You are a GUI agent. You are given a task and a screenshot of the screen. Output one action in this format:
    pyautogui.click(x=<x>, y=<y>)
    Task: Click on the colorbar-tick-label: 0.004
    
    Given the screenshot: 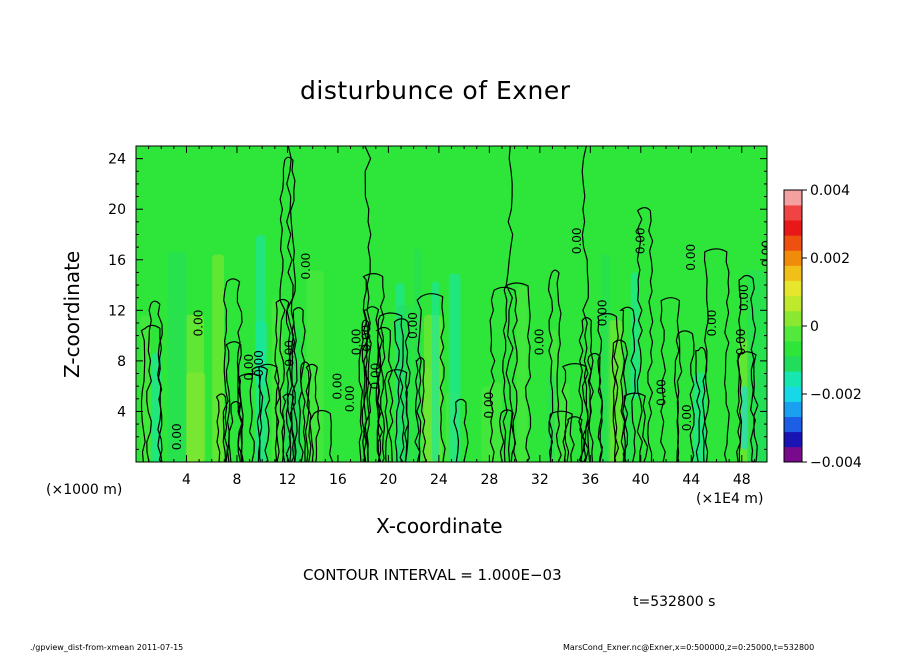 What is the action you would take?
    pyautogui.click(x=830, y=191)
    